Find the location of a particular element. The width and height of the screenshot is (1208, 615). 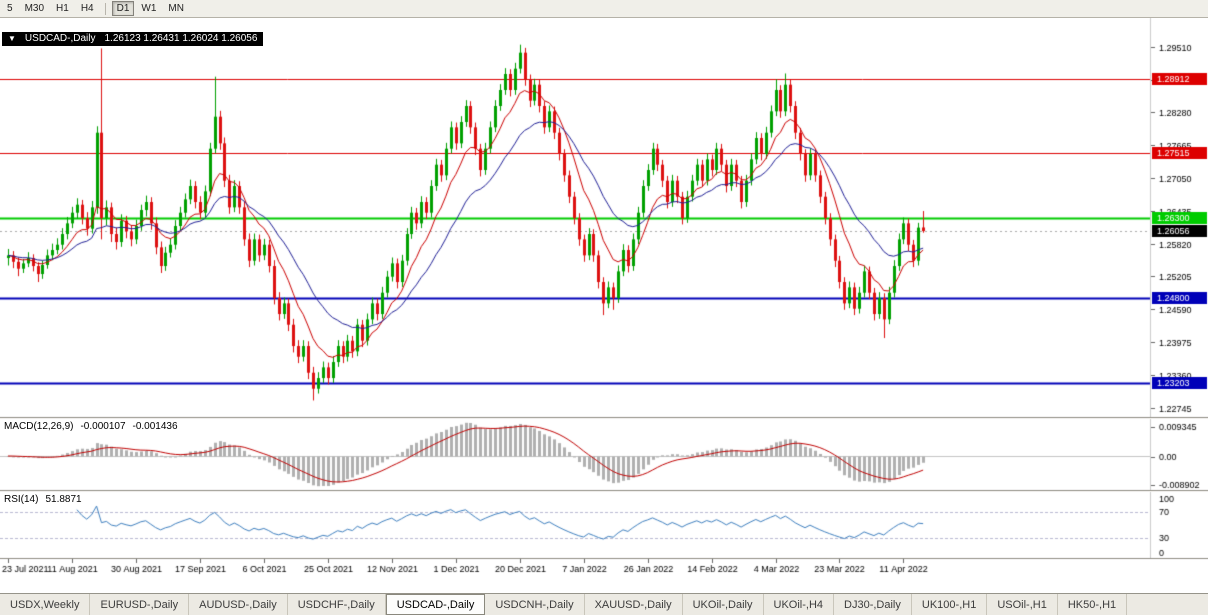

tab-audusd-daily: AUDUSD-,Daily is located at coordinates (238, 604).